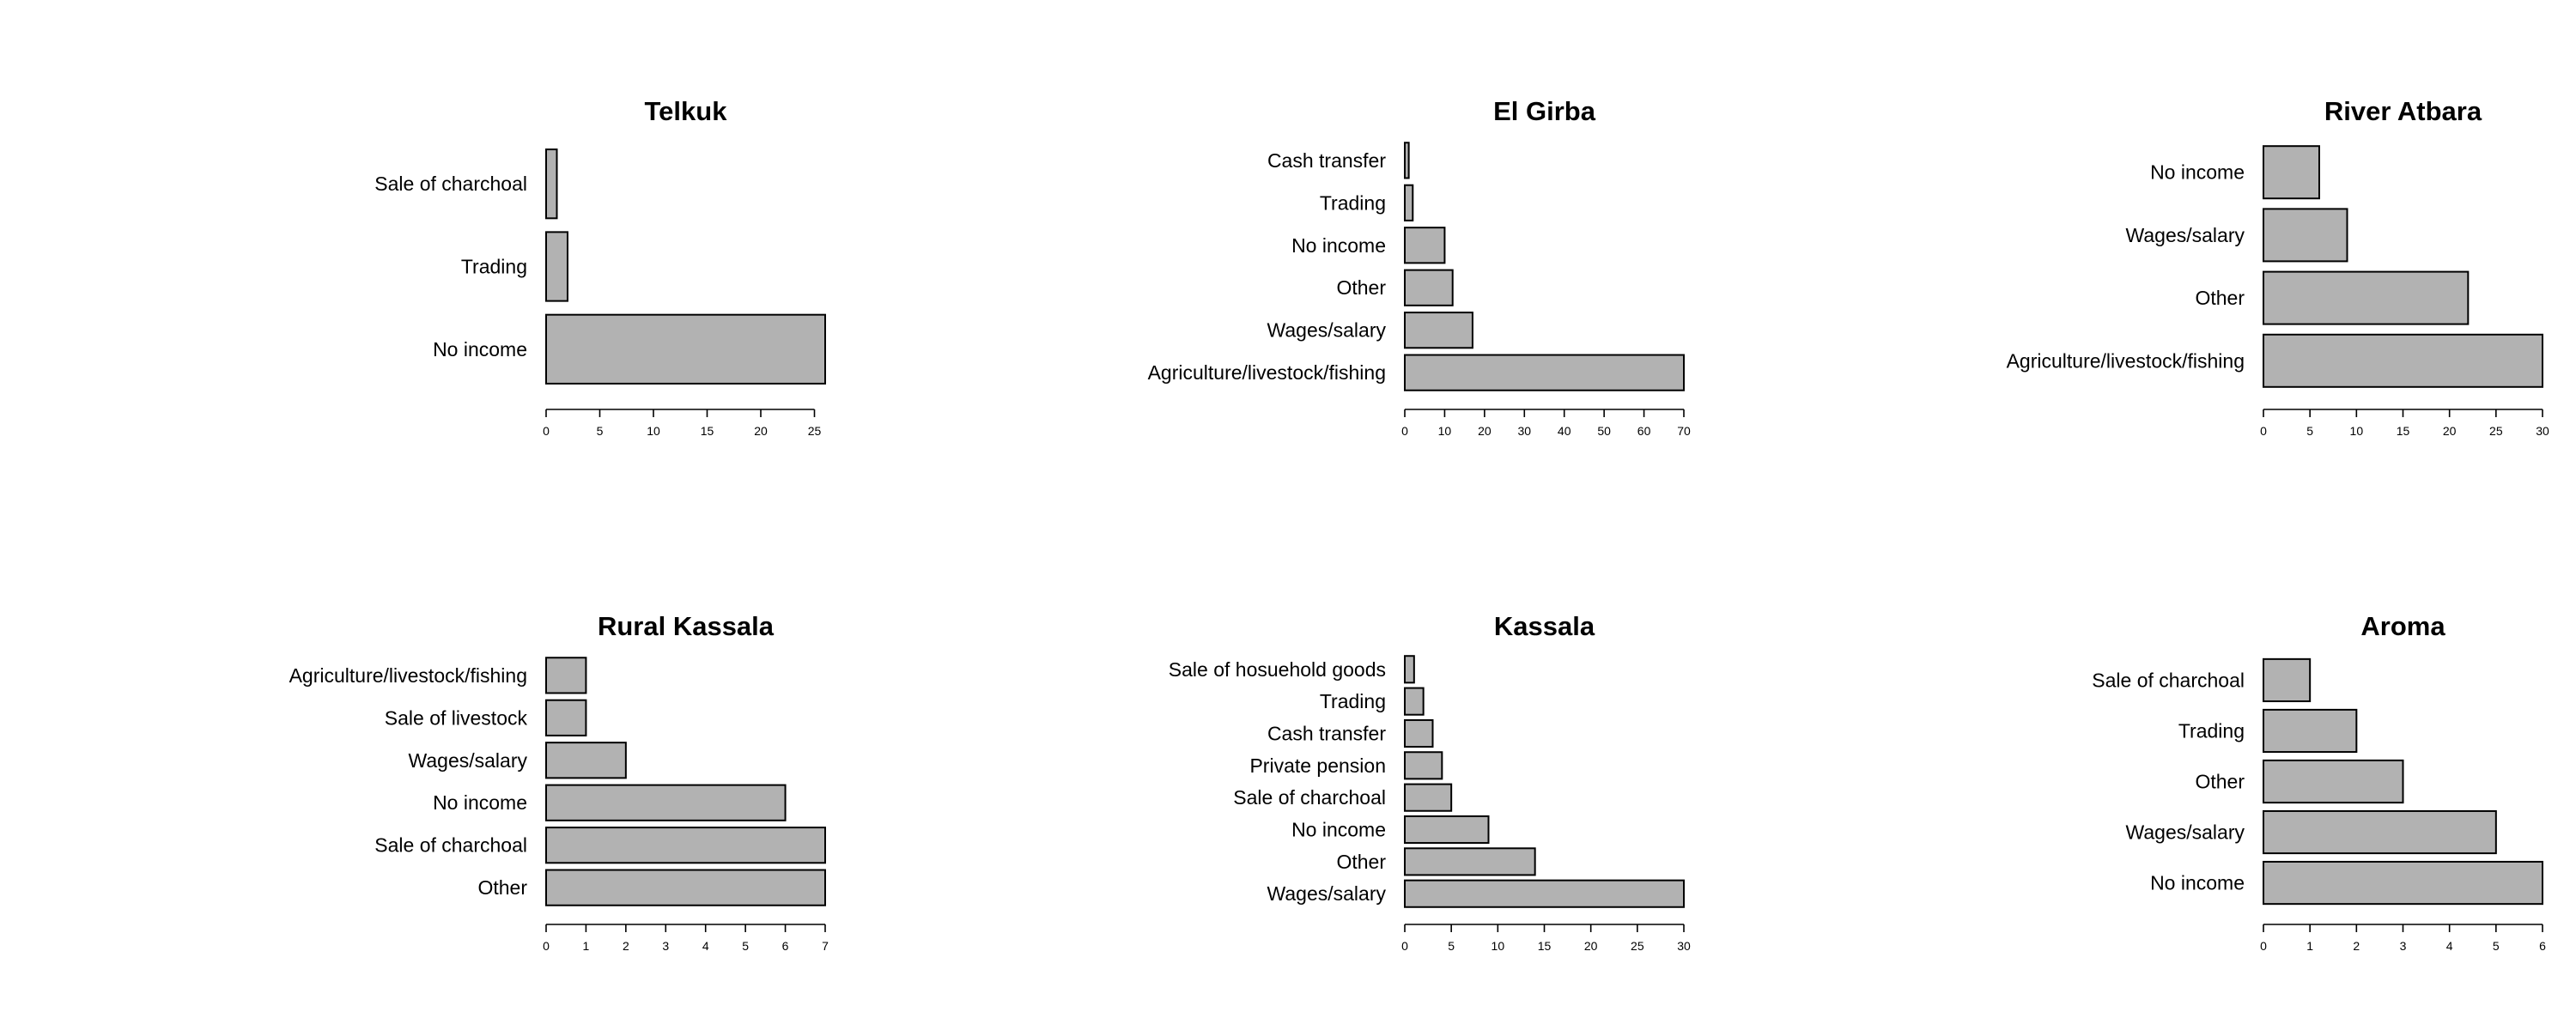  Describe the element at coordinates (686, 626) in the screenshot. I see `chart-title: Rural Kassala` at that location.